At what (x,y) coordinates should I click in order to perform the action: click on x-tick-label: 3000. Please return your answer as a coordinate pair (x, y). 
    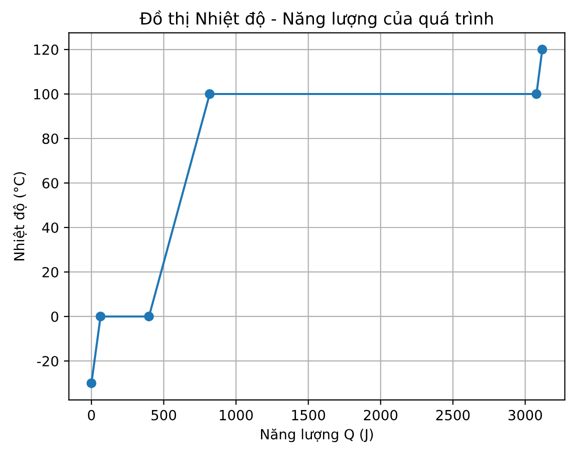
    Looking at the image, I should click on (525, 415).